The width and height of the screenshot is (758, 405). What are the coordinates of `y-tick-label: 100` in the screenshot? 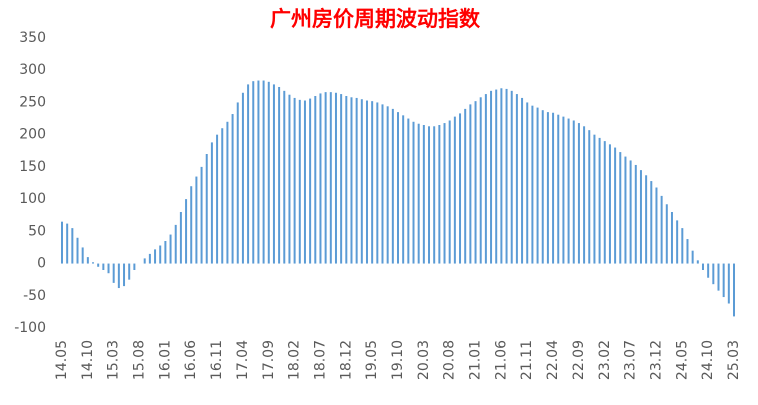 It's located at (32, 199).